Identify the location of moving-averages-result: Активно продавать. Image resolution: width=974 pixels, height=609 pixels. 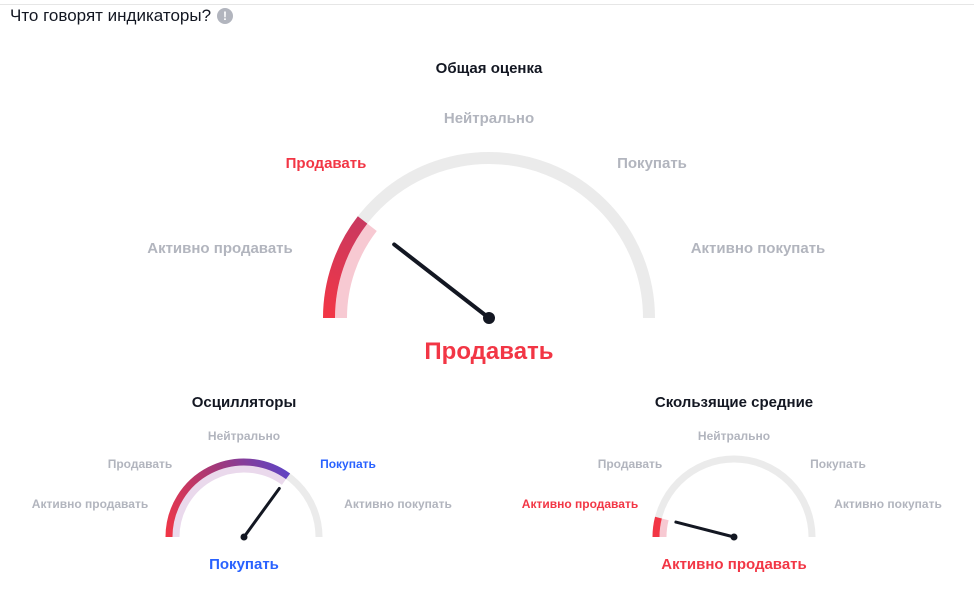
(734, 564).